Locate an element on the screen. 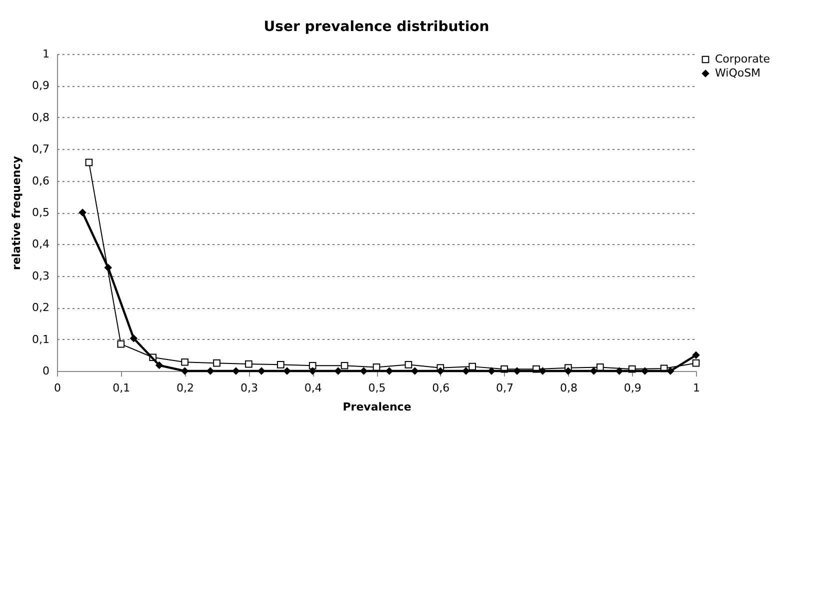  x-tick-label: 0,5 is located at coordinates (377, 388).